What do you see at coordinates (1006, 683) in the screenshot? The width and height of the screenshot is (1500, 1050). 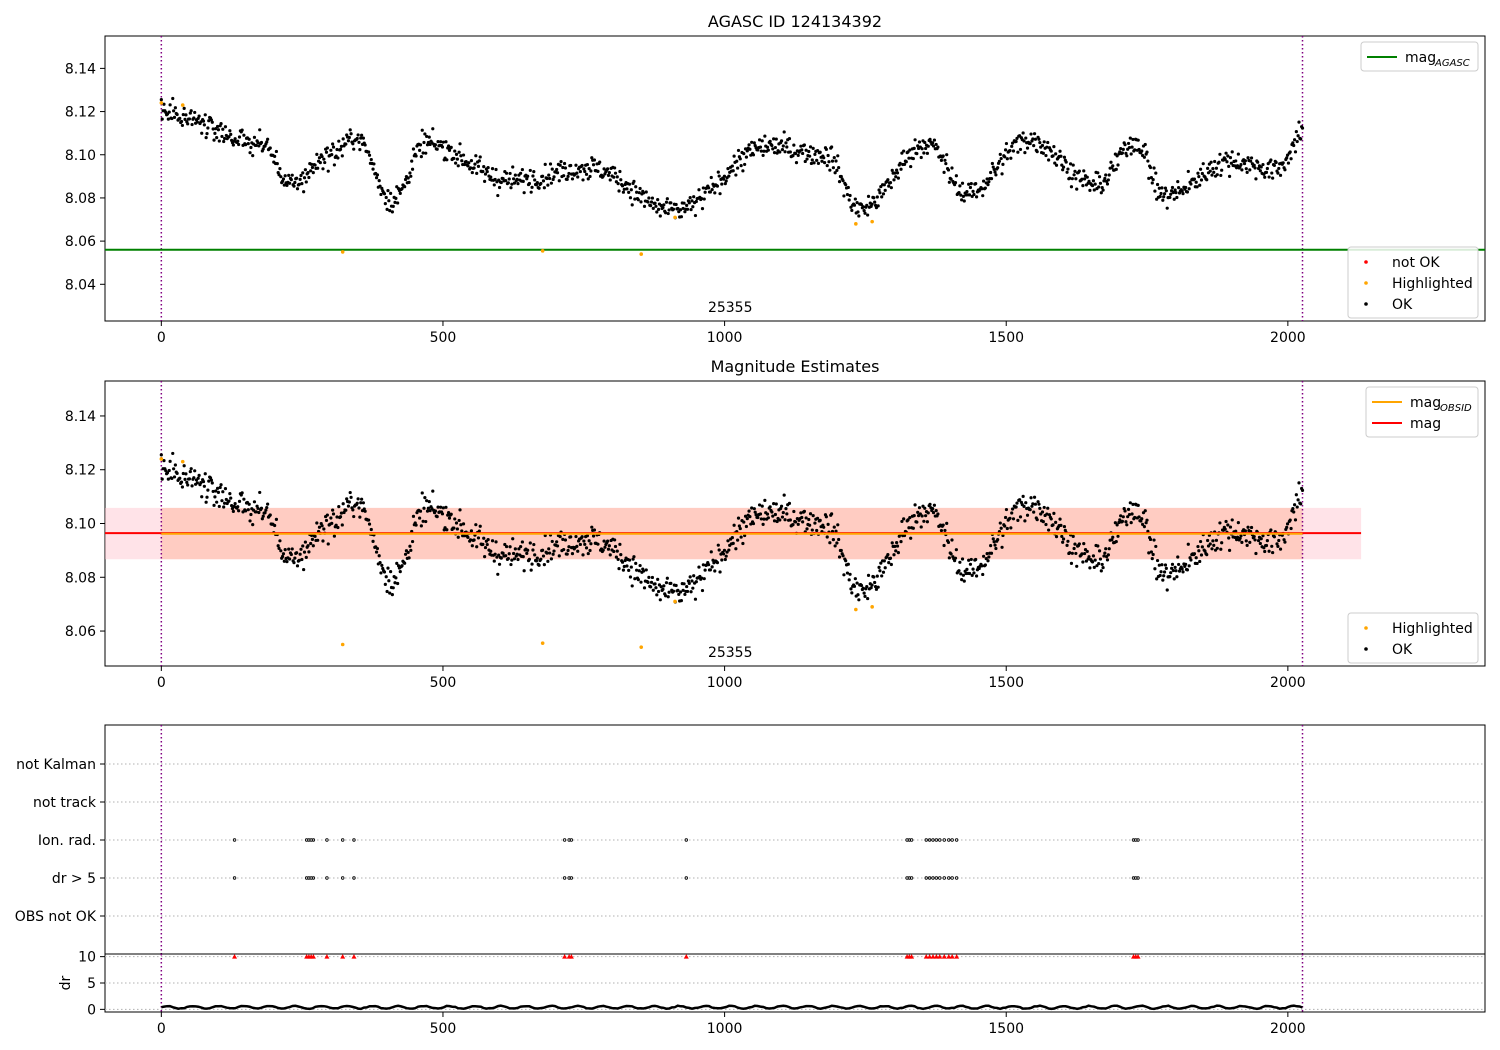 I see `estimates-x-tick-label: 1500` at bounding box center [1006, 683].